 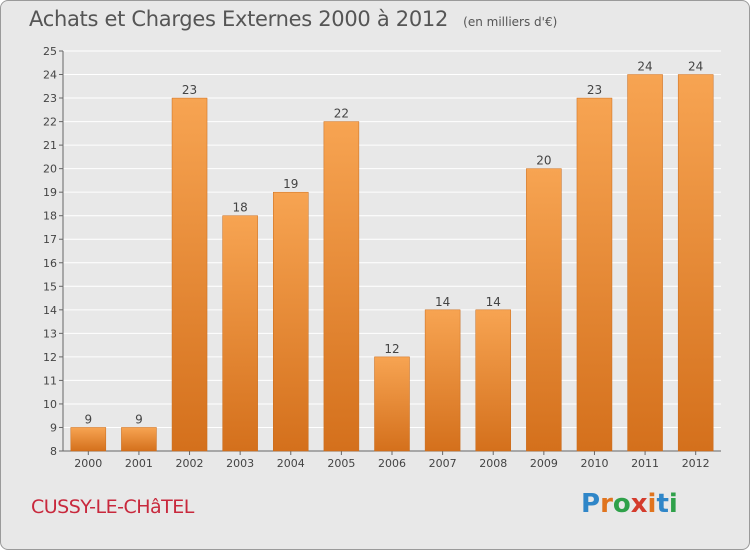 What do you see at coordinates (139, 439) in the screenshot?
I see `bar-2001` at bounding box center [139, 439].